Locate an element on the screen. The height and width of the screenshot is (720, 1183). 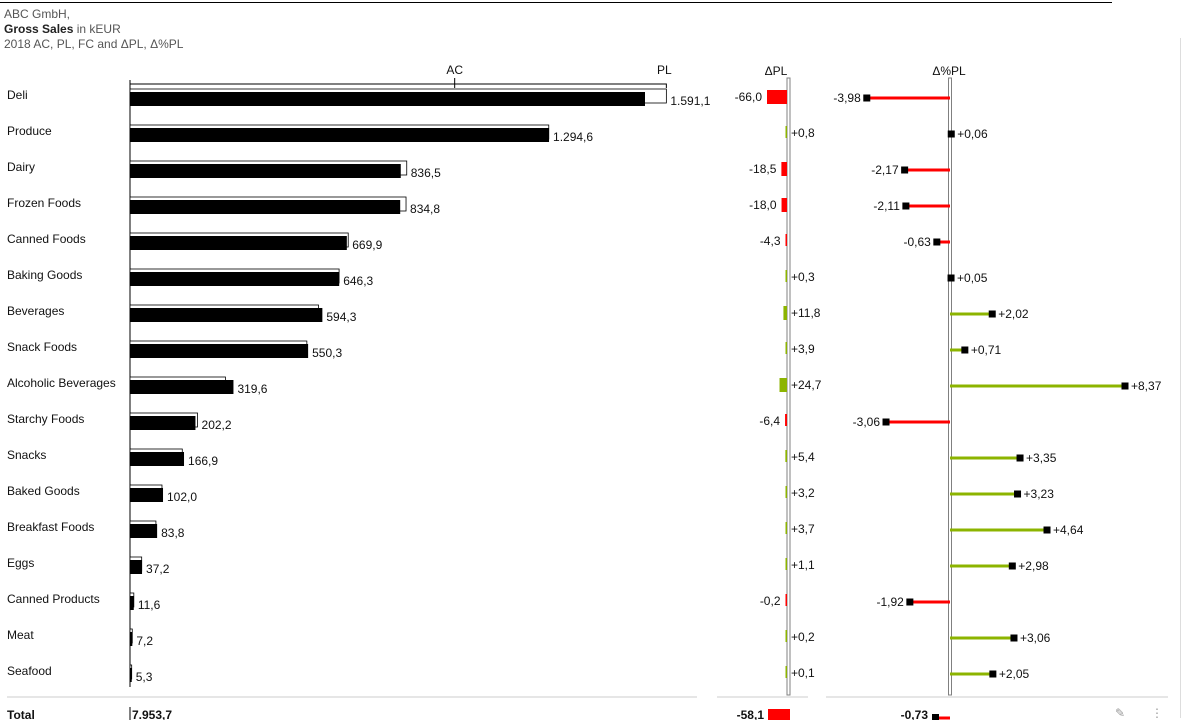
dpct-value-label: +3,23 is located at coordinates (1039, 494).